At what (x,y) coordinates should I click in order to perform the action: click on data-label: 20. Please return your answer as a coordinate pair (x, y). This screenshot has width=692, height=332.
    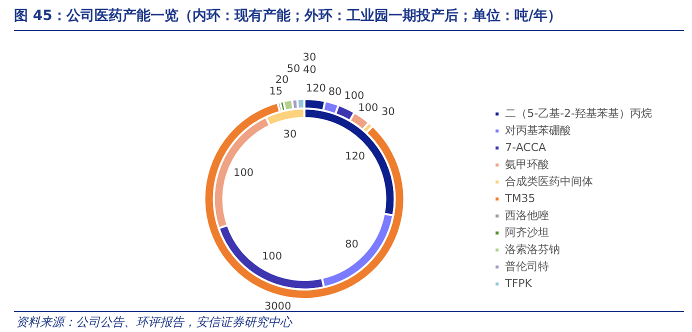
    Looking at the image, I should click on (282, 80).